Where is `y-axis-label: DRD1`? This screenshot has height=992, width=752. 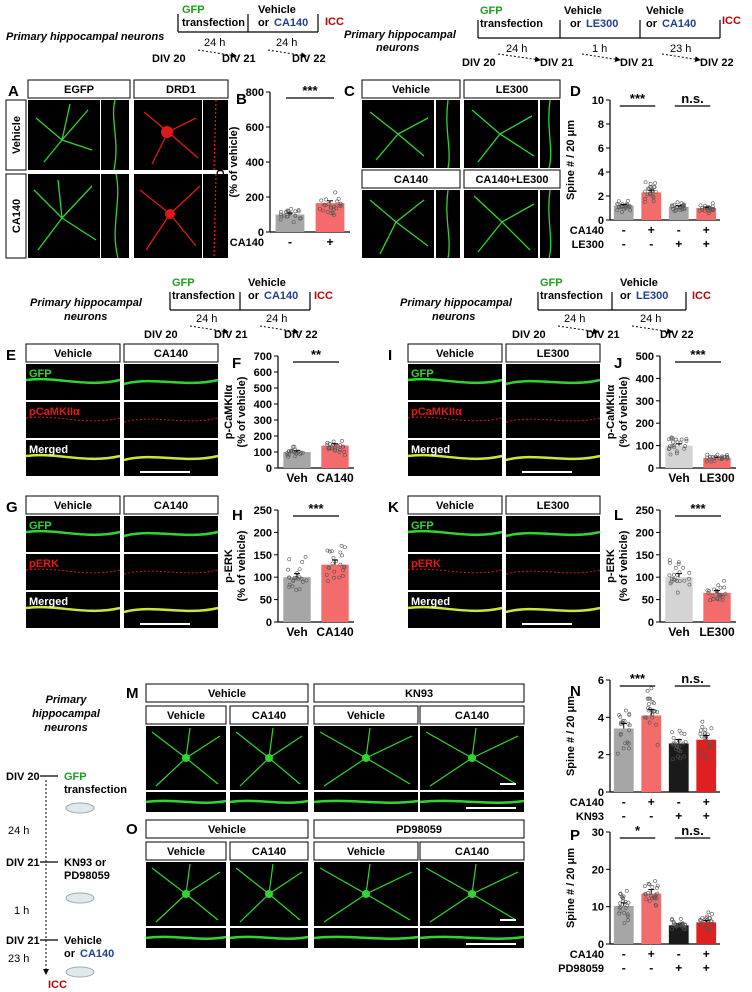
y-axis-label: DRD1 is located at coordinates (221, 162).